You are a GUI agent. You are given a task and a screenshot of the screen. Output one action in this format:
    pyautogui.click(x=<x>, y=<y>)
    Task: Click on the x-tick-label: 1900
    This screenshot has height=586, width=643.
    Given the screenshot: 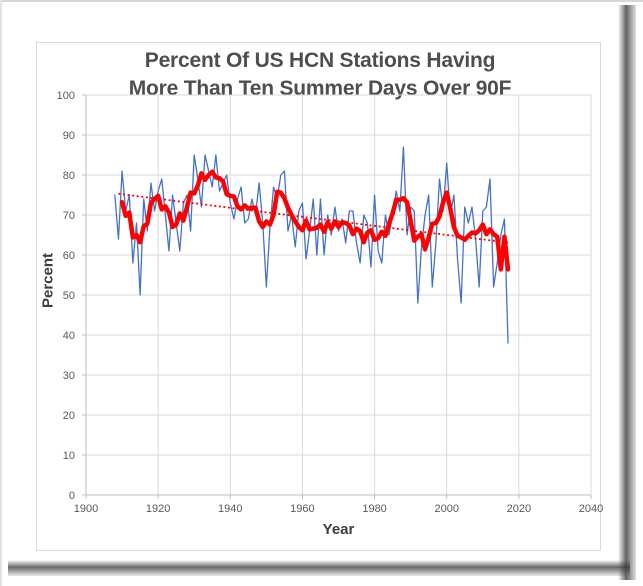 What is the action you would take?
    pyautogui.click(x=86, y=509)
    